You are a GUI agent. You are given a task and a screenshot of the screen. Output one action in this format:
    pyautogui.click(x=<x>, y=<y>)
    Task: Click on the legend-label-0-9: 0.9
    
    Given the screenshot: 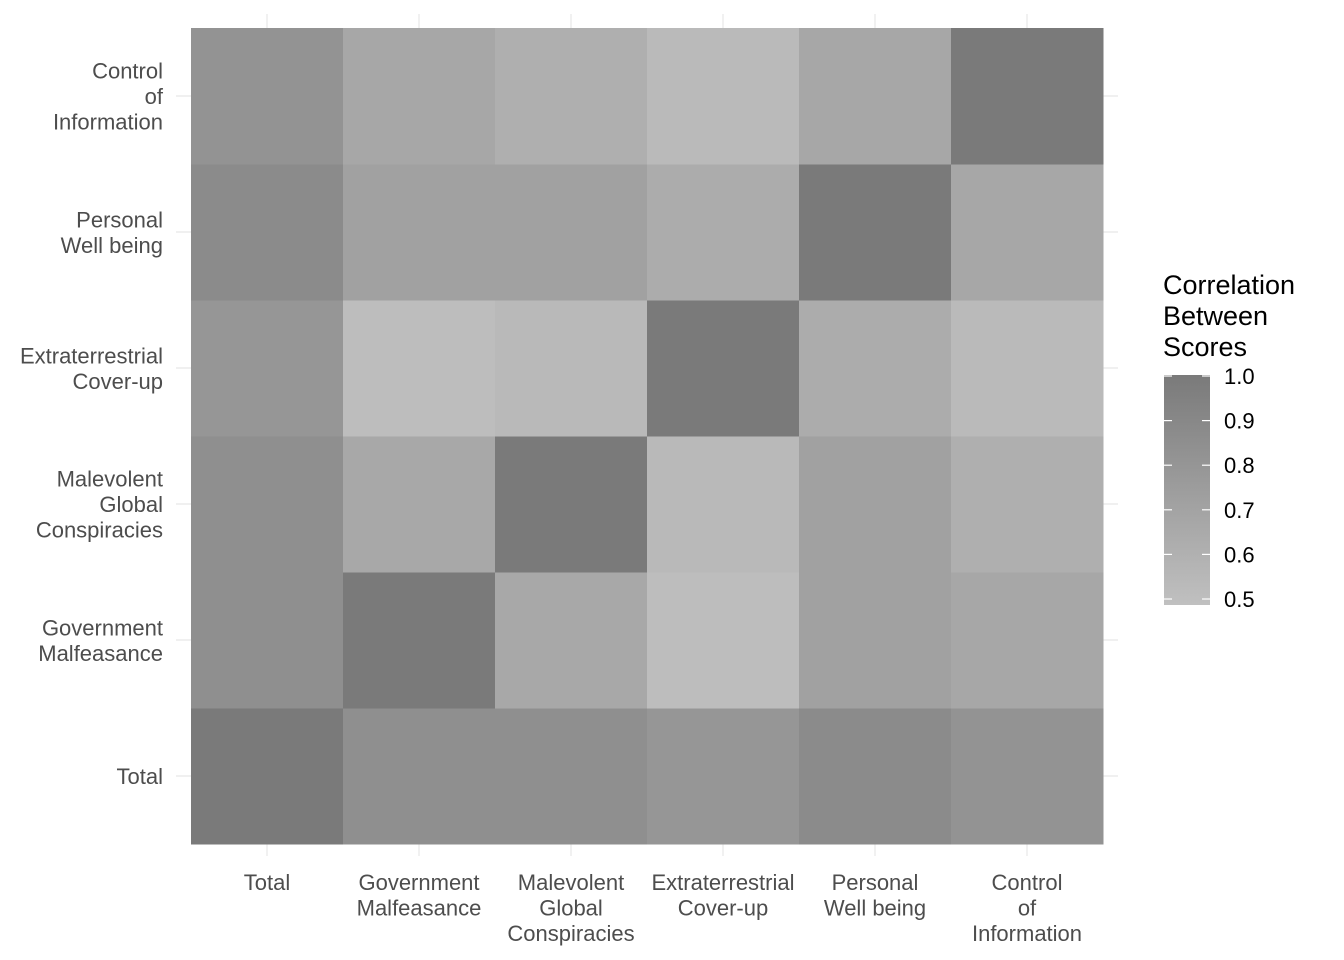 What is the action you would take?
    pyautogui.click(x=1239, y=421)
    